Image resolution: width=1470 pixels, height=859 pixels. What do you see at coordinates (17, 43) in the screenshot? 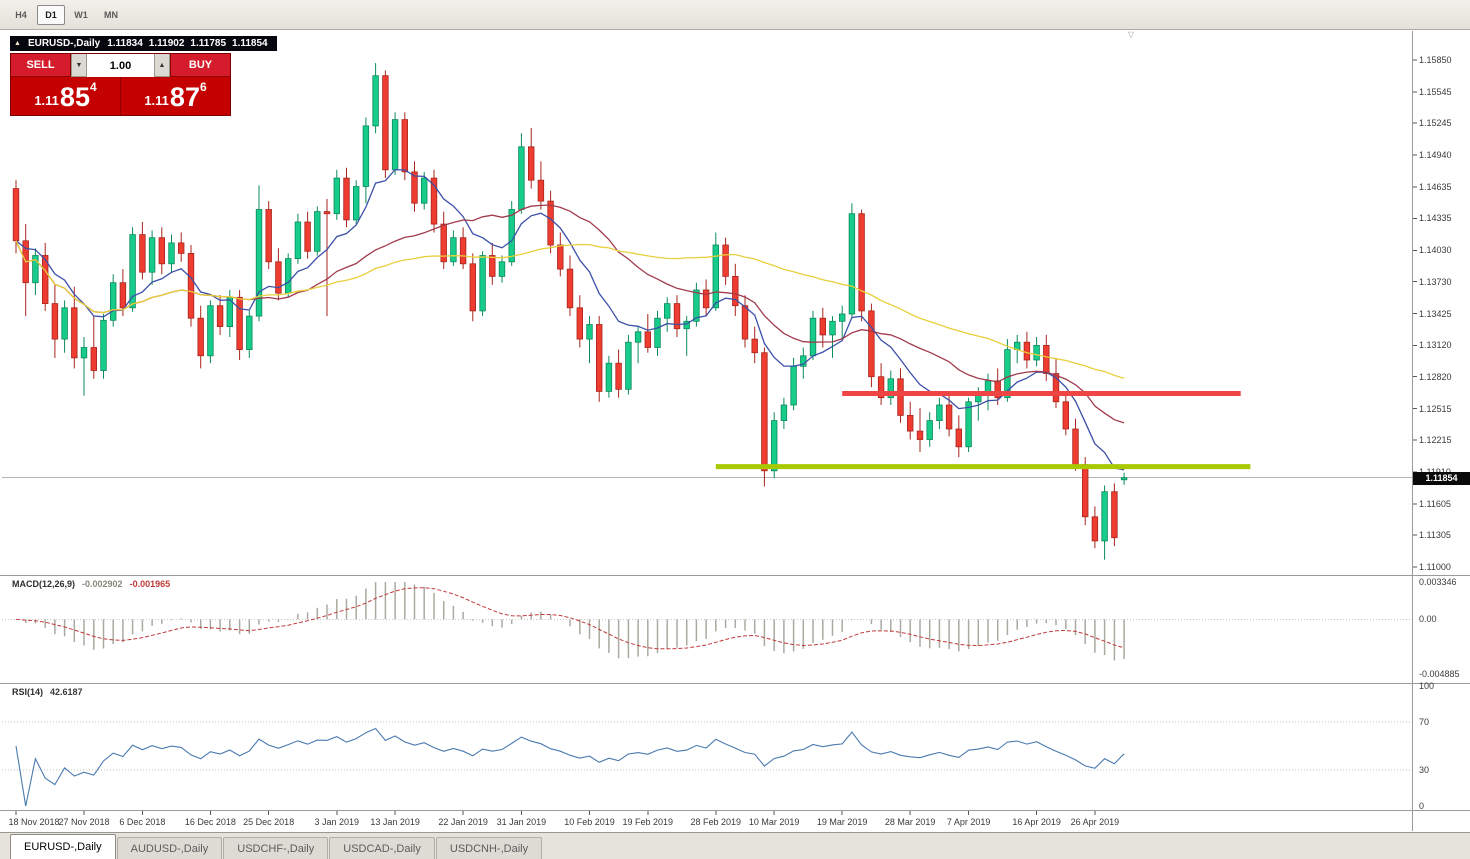
I see `chart-title-icon: ▲` at bounding box center [17, 43].